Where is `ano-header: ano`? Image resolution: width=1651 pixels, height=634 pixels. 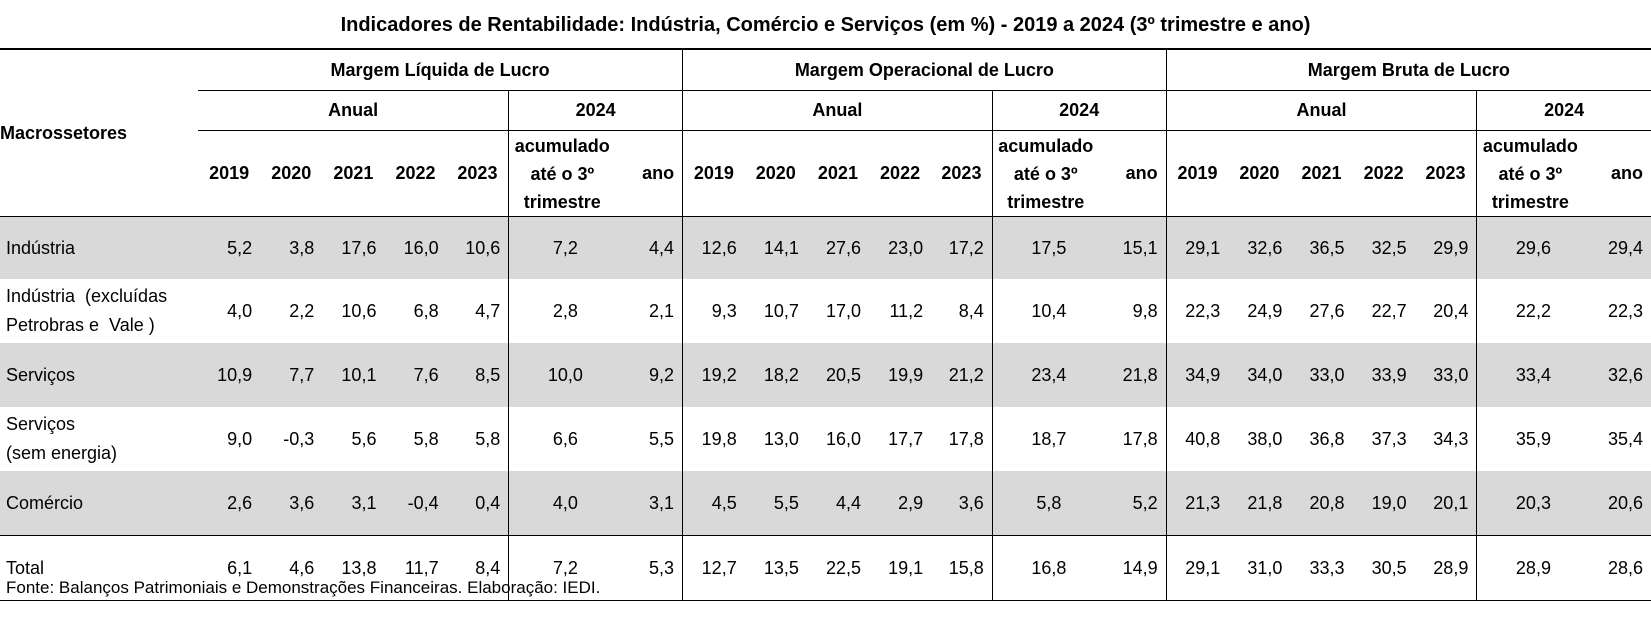 ano-header: ano is located at coordinates (1135, 173).